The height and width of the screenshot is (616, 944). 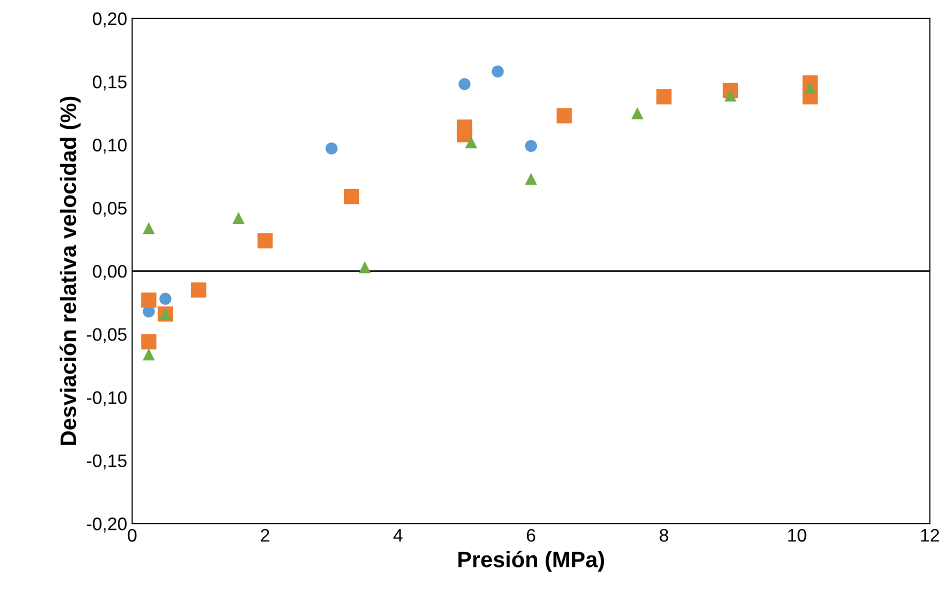 What do you see at coordinates (132, 535) in the screenshot?
I see `x-tick-label: 0` at bounding box center [132, 535].